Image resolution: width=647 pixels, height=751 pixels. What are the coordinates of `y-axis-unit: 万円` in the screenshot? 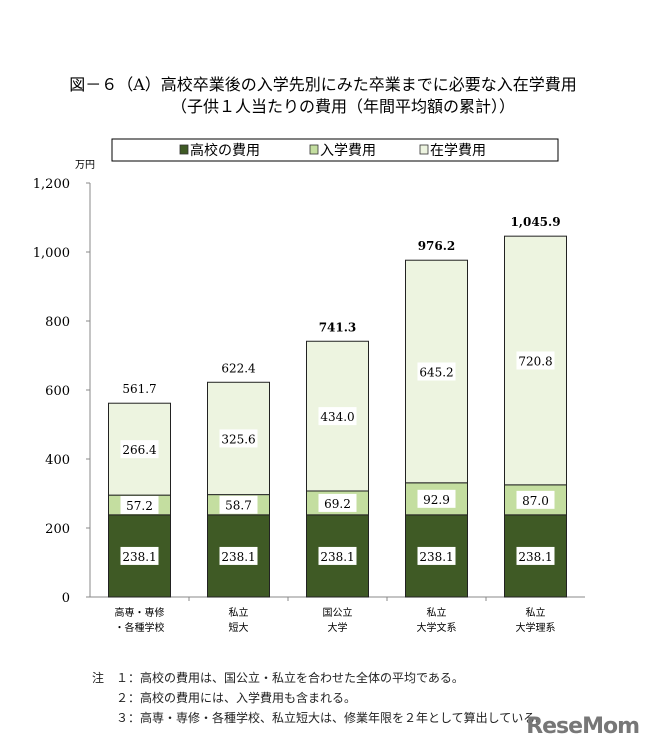 It's located at (85, 165).